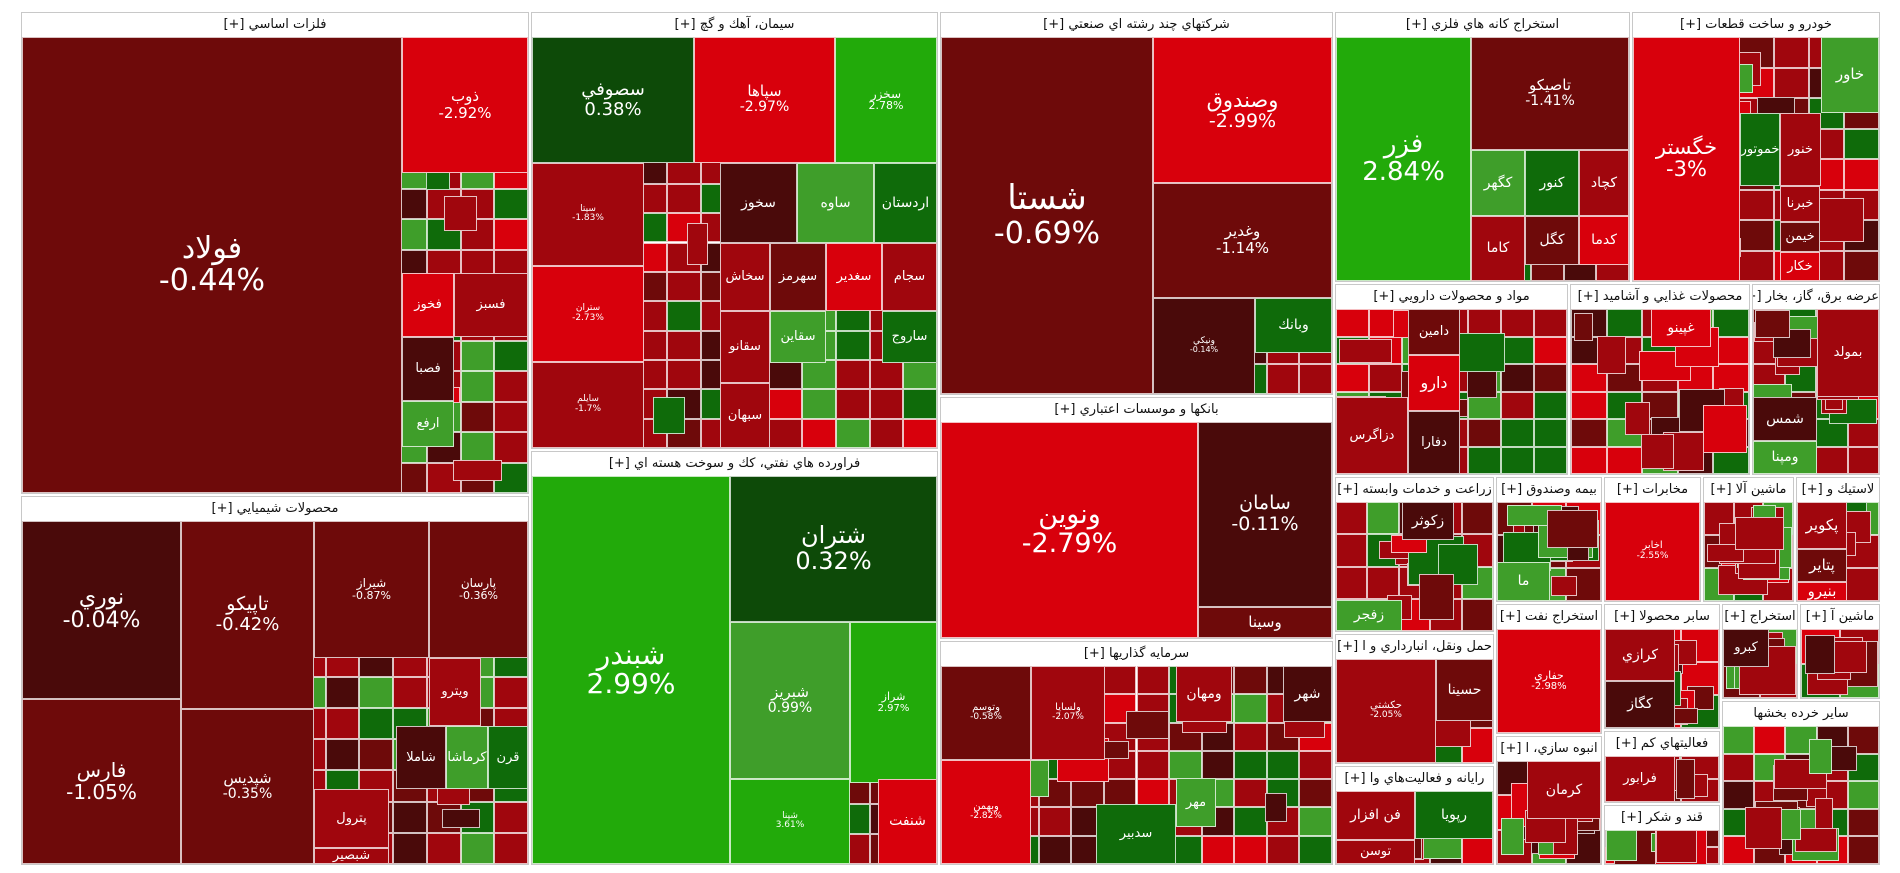 This screenshot has width=1900, height=873. What do you see at coordinates (1265, 514) in the screenshot?
I see `stock-tile: سامان -0.11%` at bounding box center [1265, 514].